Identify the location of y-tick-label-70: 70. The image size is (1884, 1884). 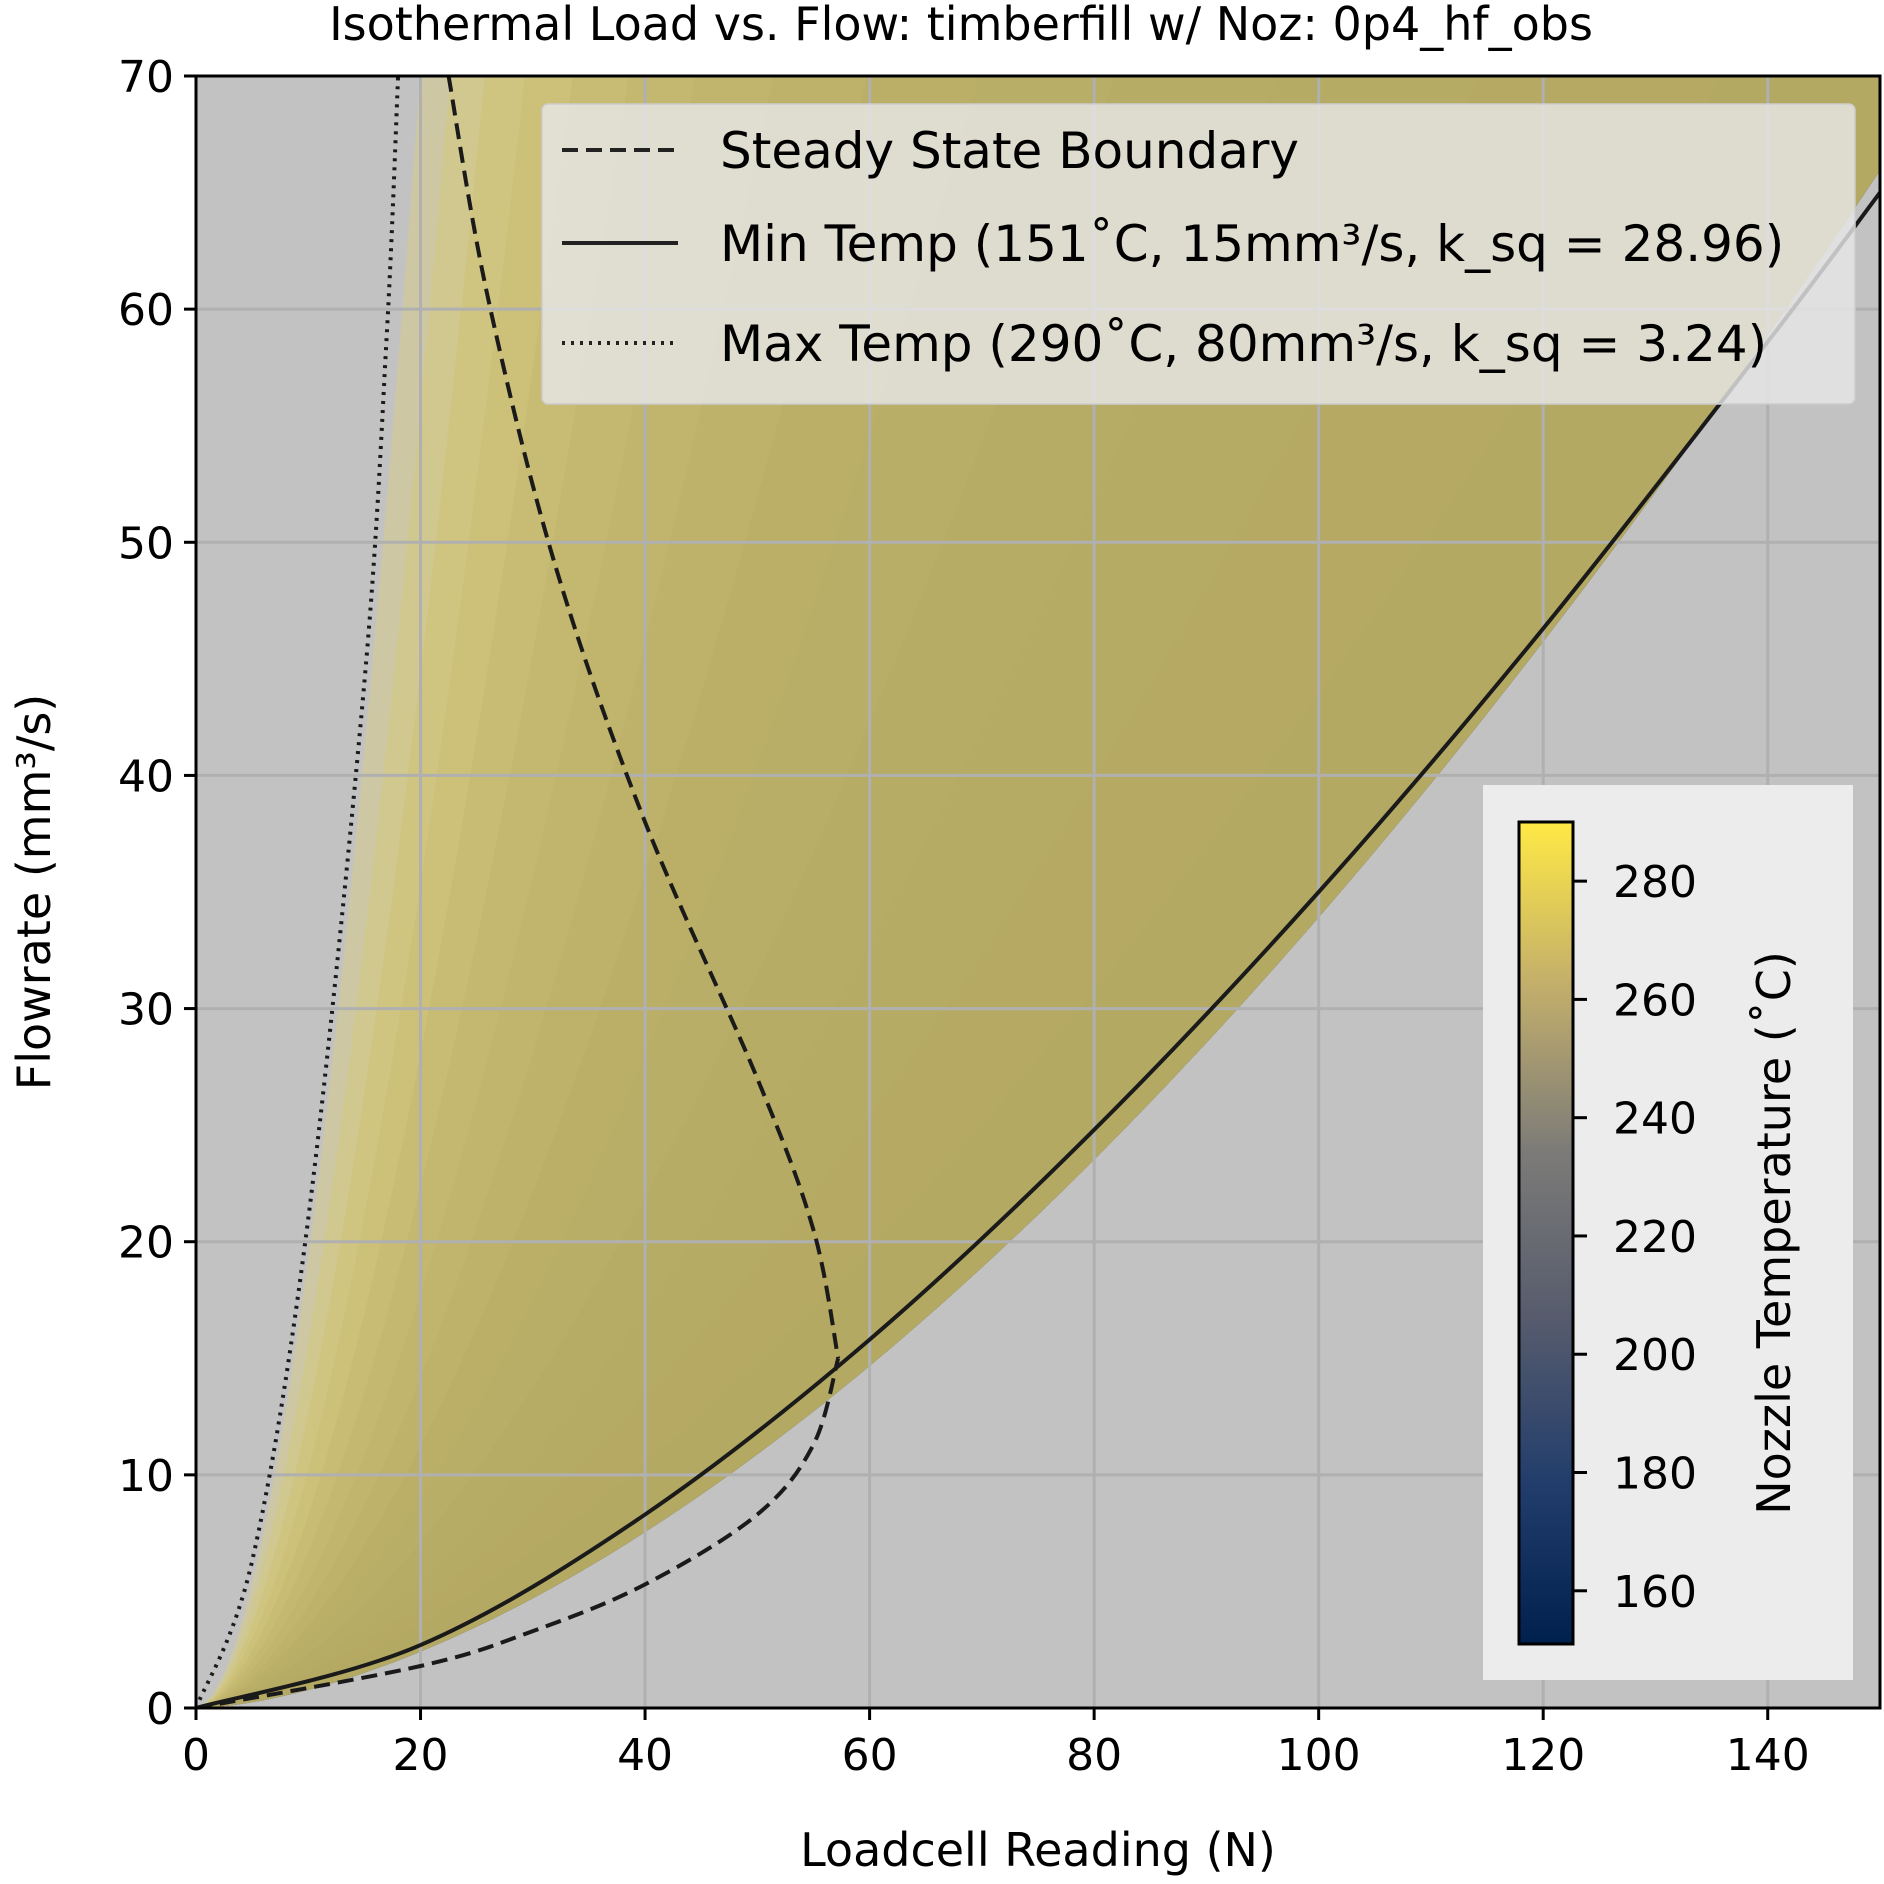
(146, 77).